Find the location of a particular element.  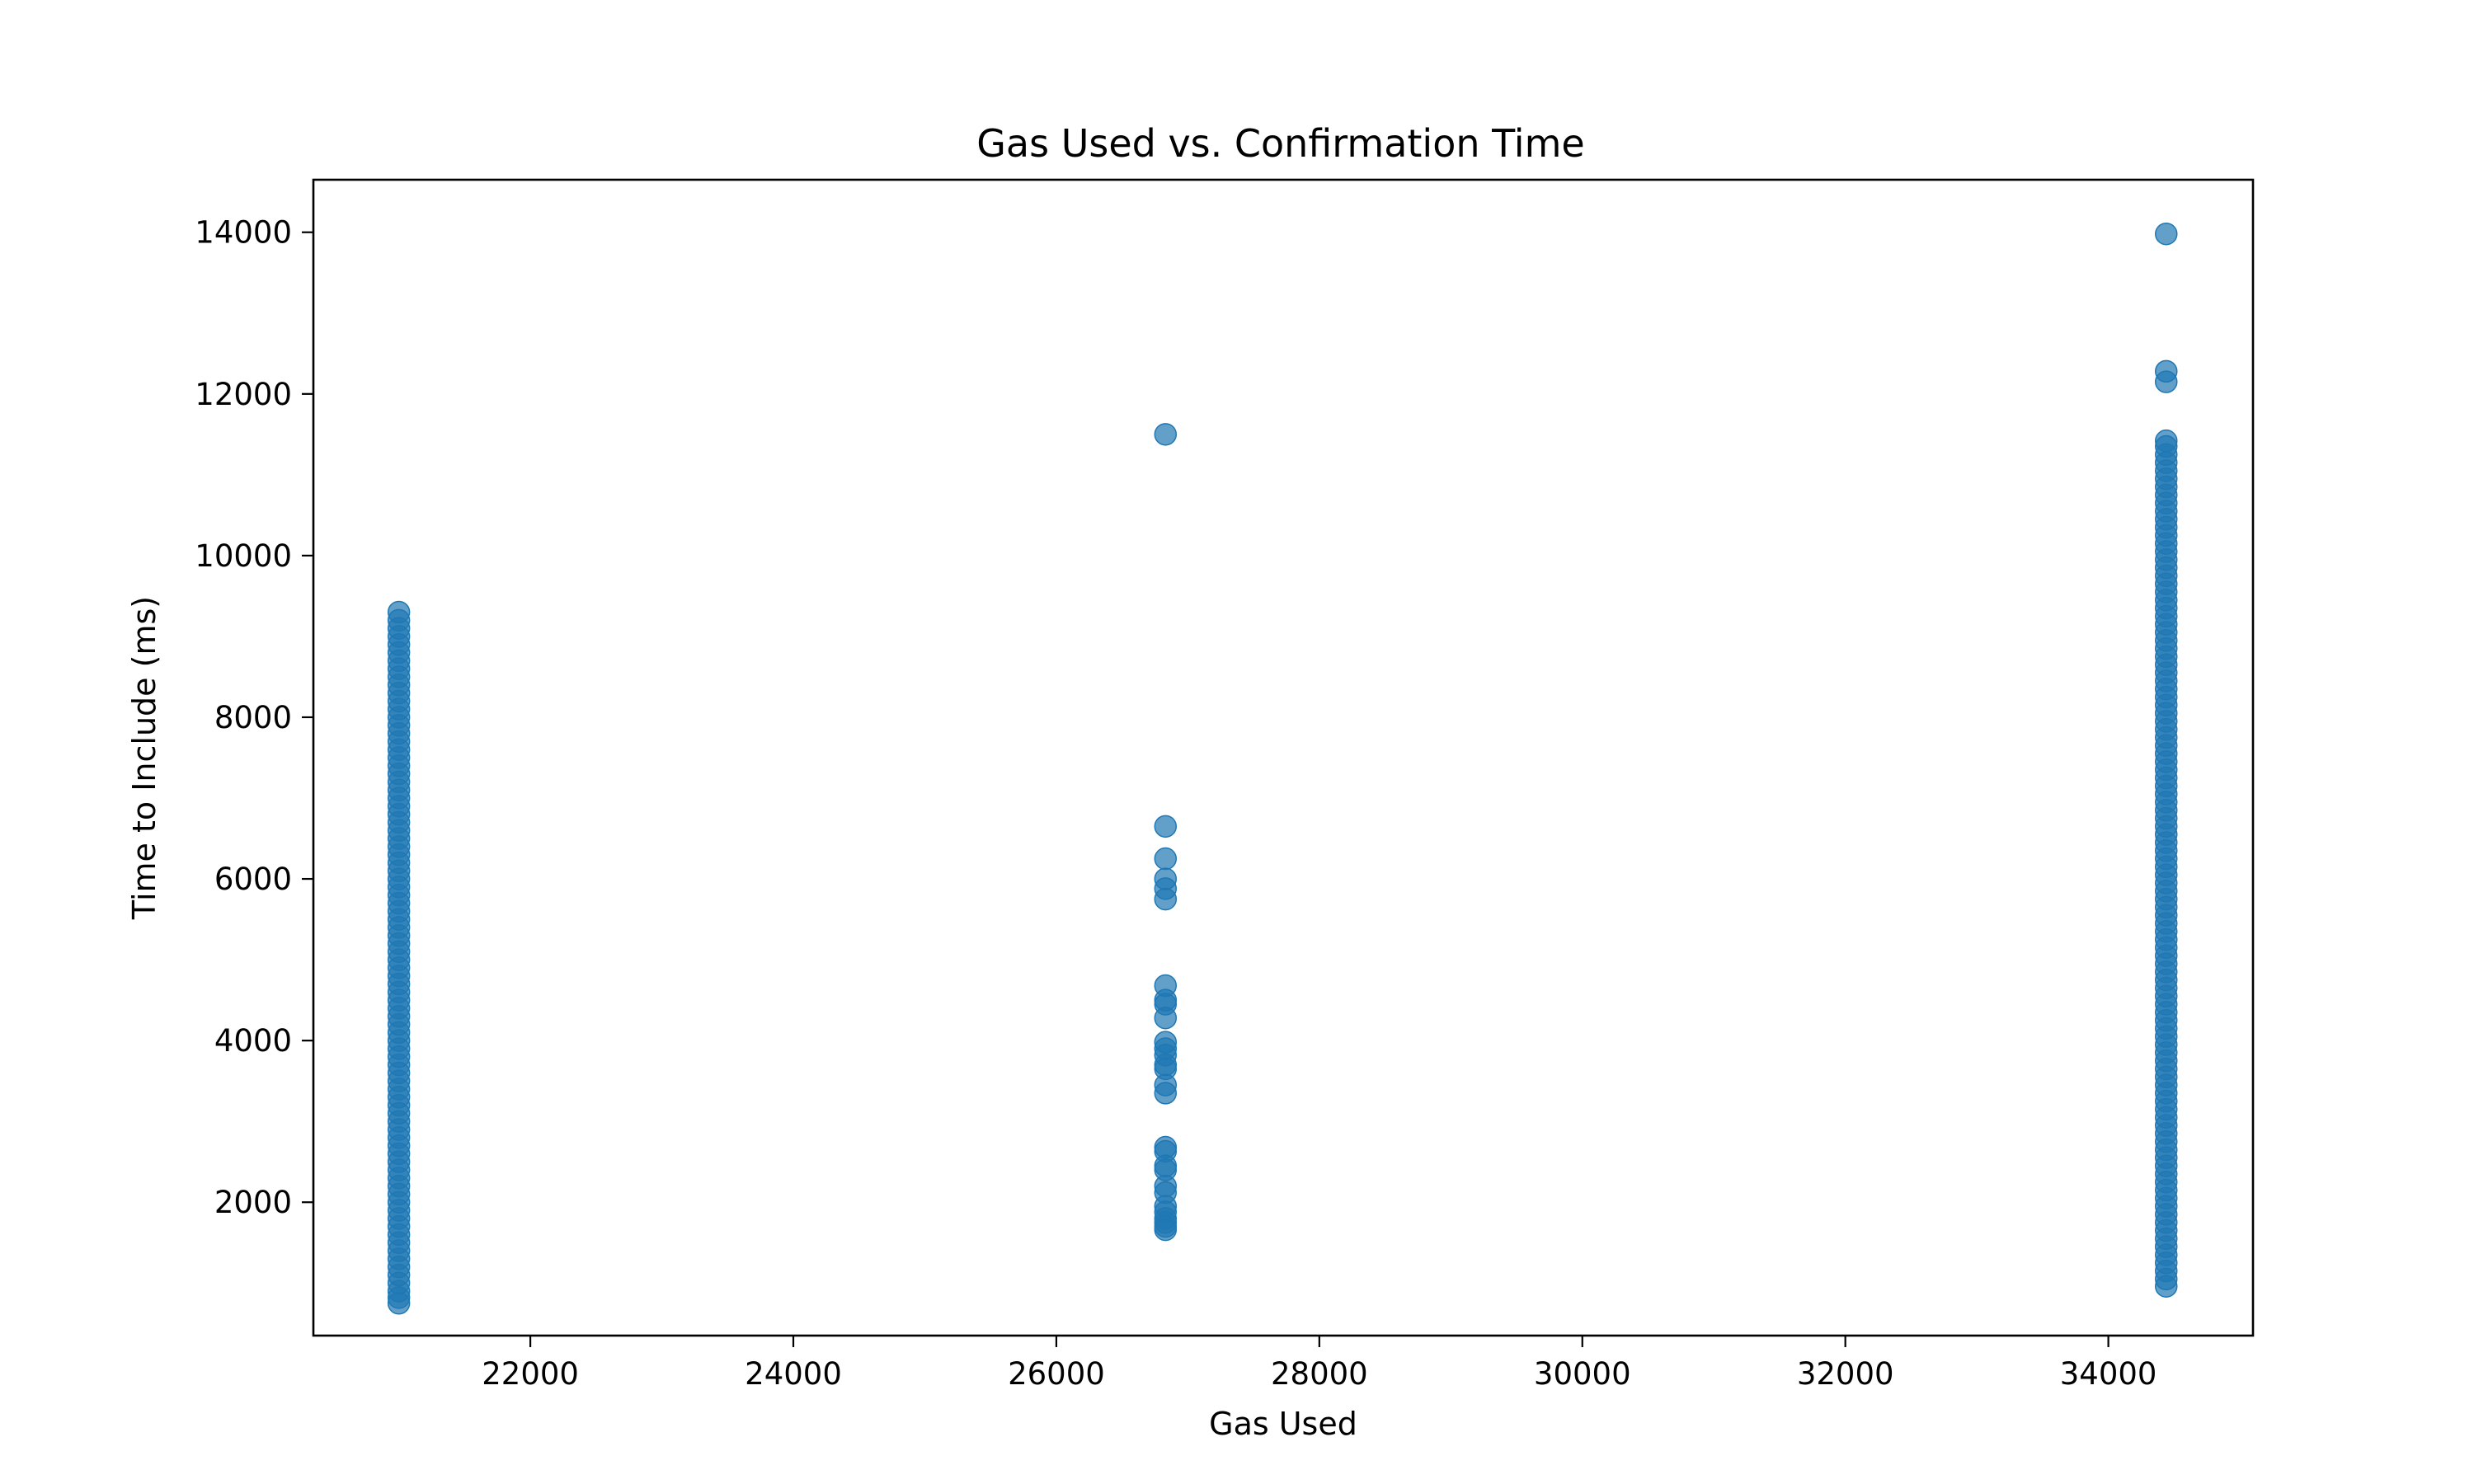

y-tick-label: 10000 is located at coordinates (243, 556).